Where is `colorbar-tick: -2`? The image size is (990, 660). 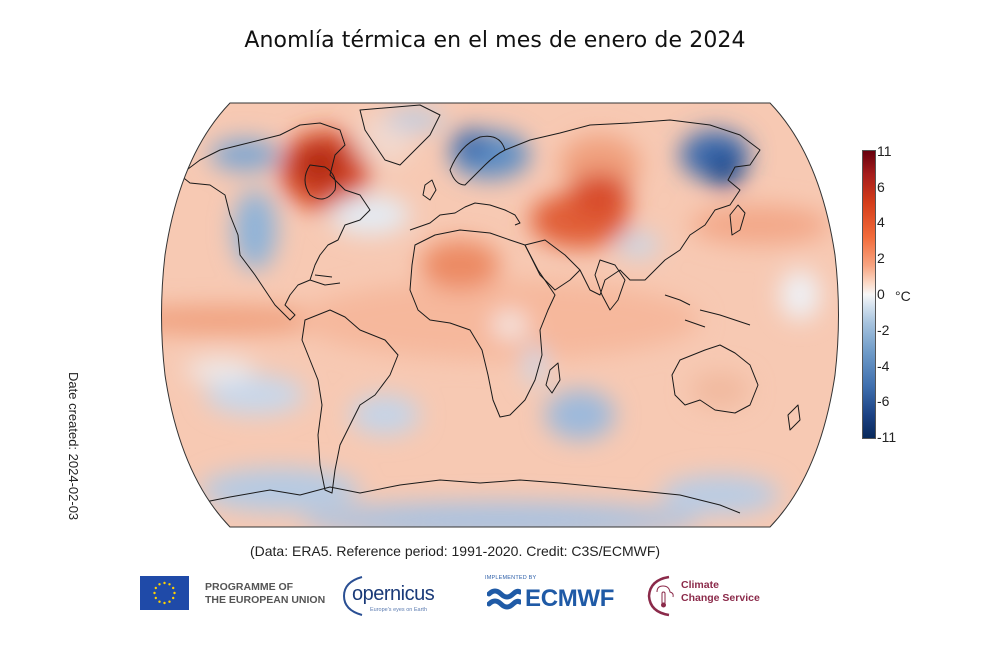
colorbar-tick: -2 is located at coordinates (883, 330).